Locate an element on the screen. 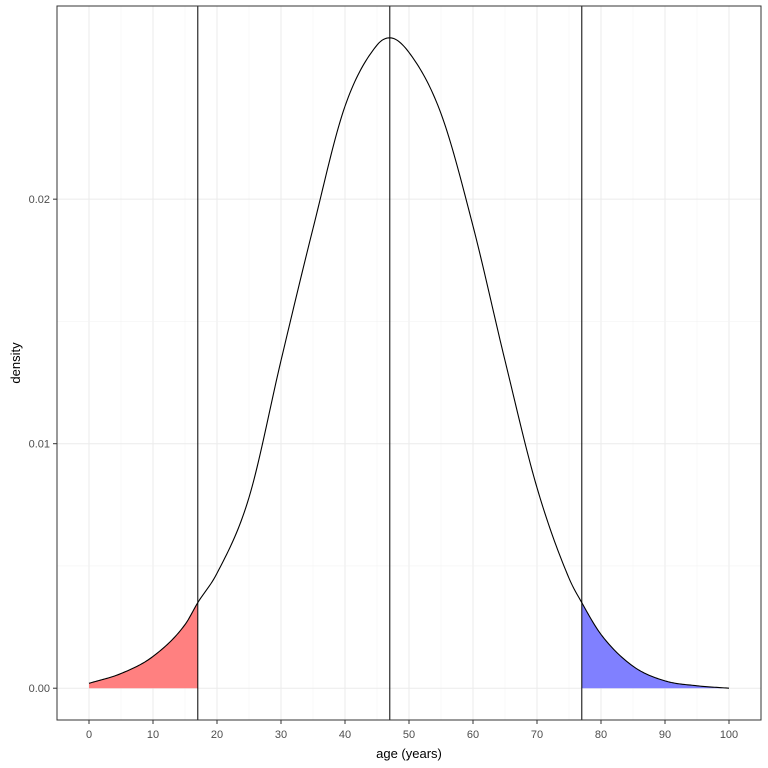 The height and width of the screenshot is (768, 768). x-tick-label: 40 is located at coordinates (345, 735).